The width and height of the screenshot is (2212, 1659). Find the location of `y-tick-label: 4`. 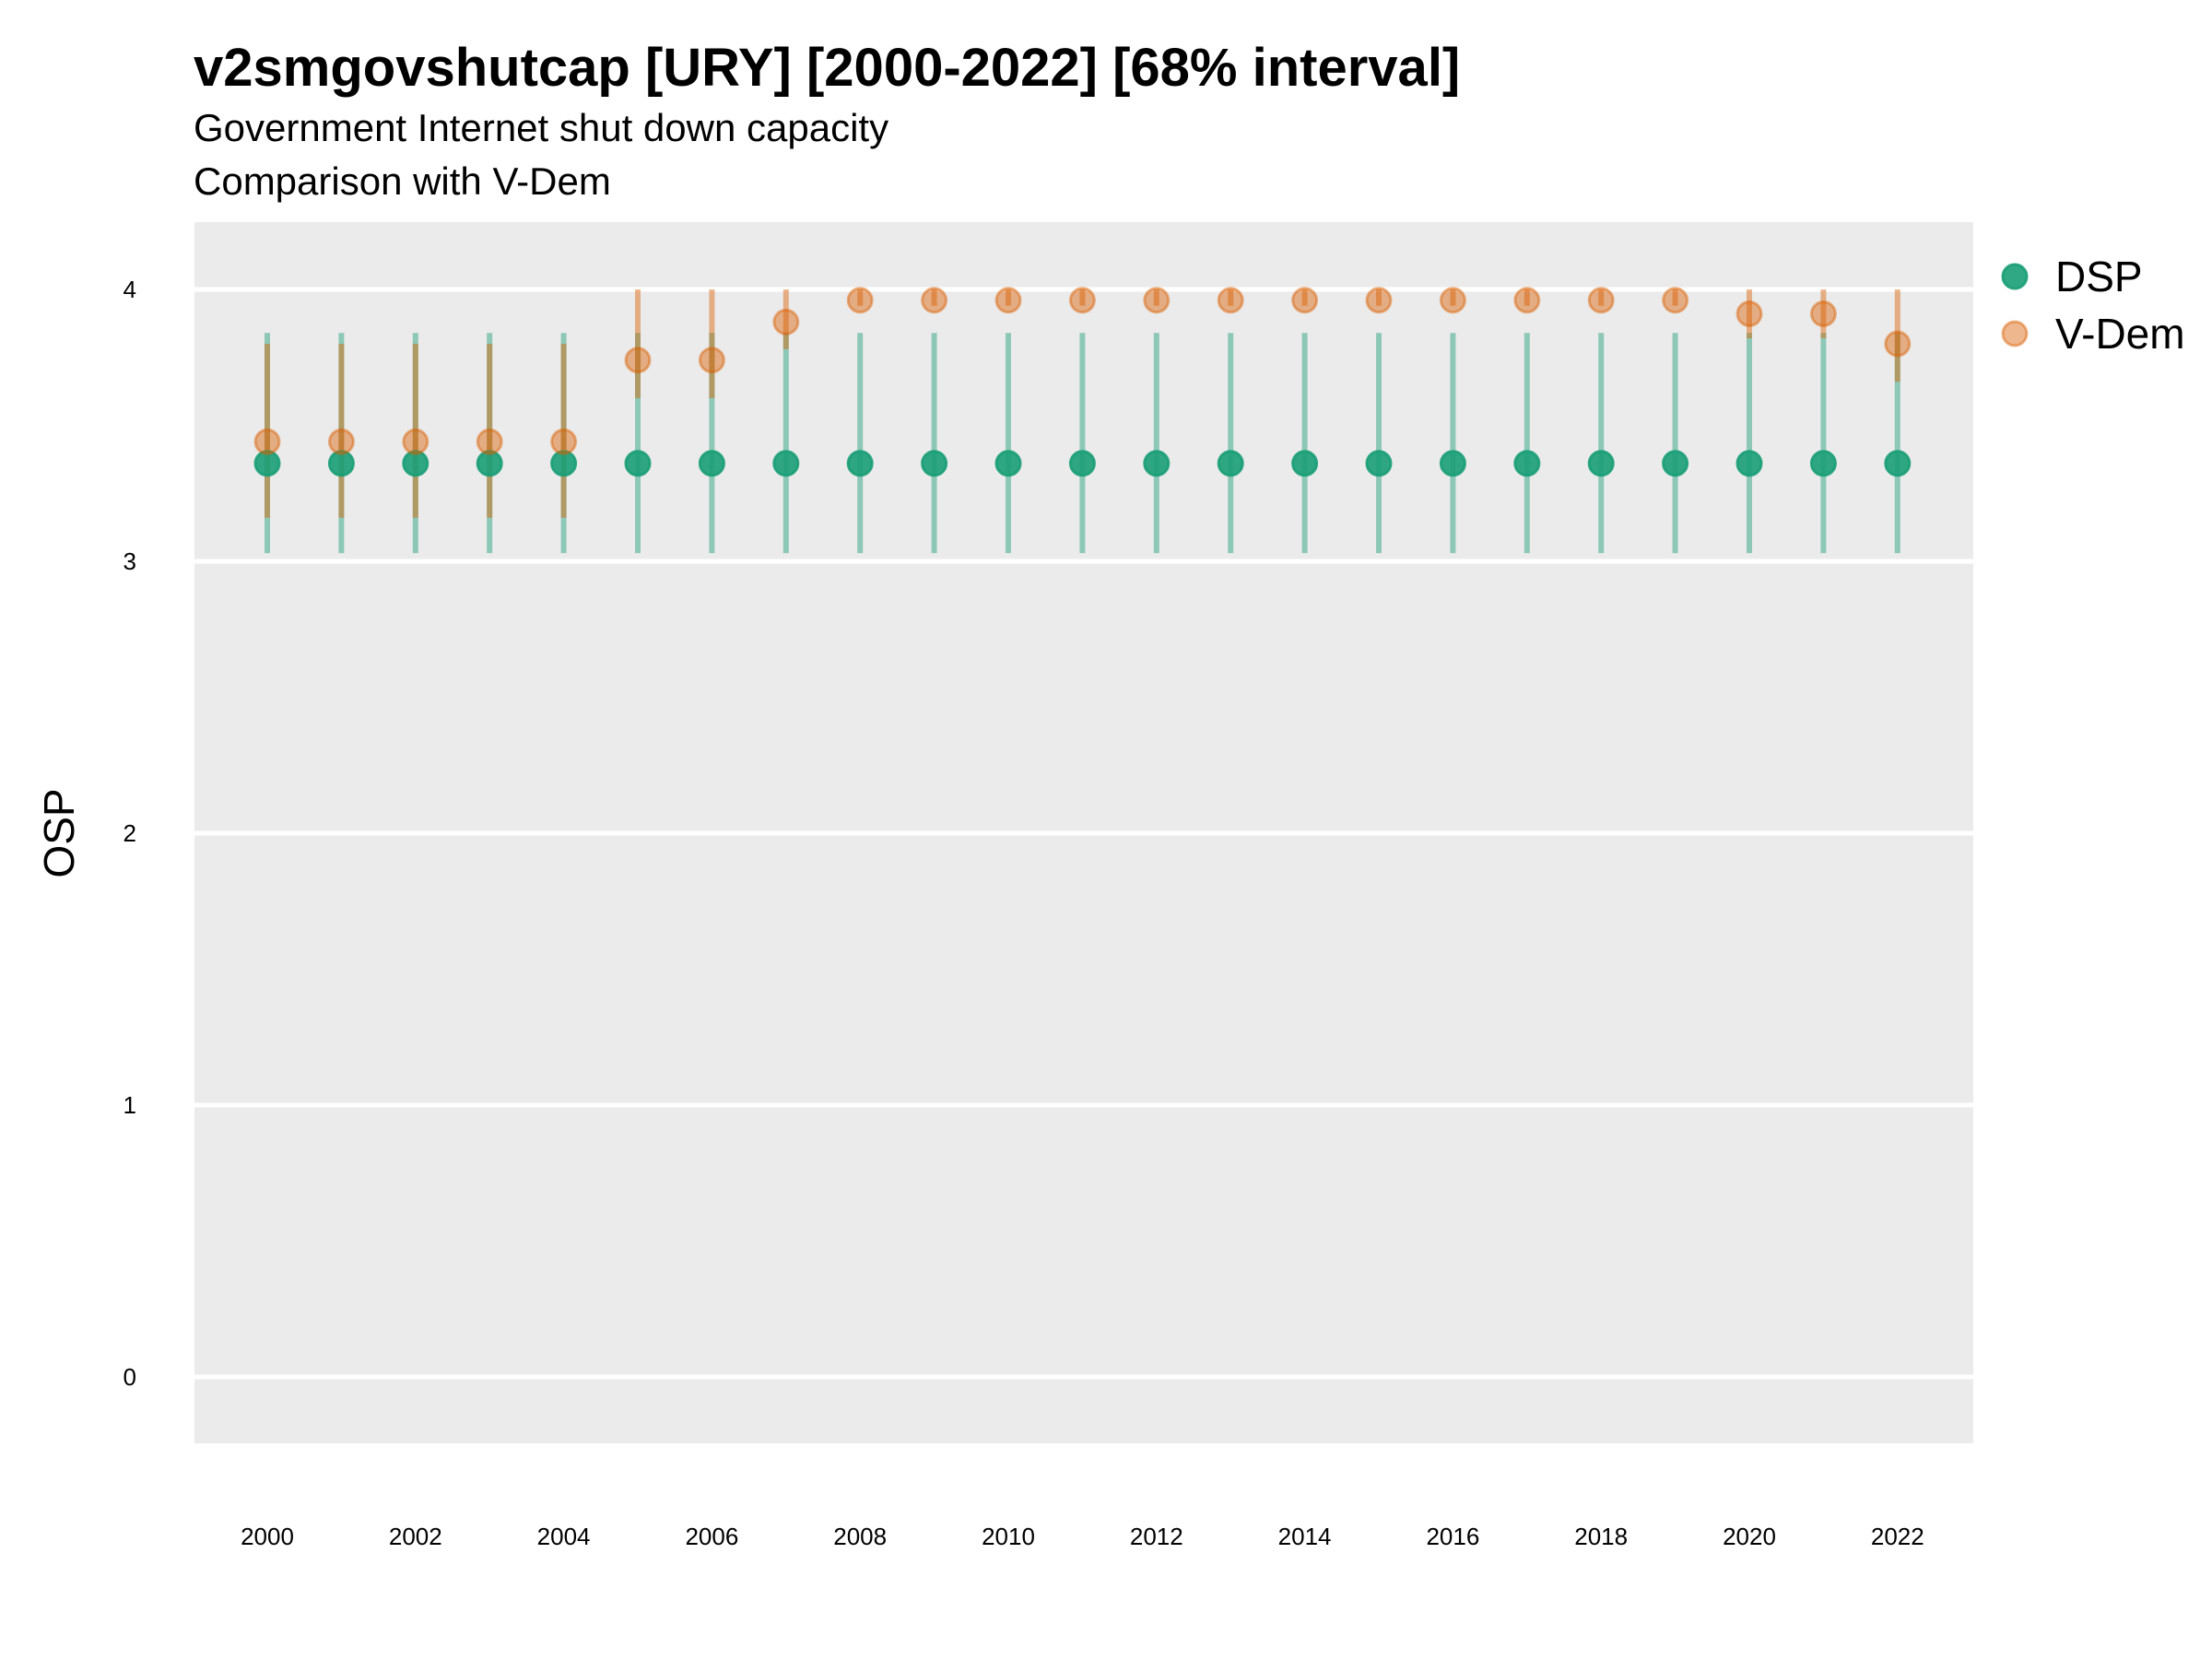

y-tick-label: 4 is located at coordinates (130, 289).